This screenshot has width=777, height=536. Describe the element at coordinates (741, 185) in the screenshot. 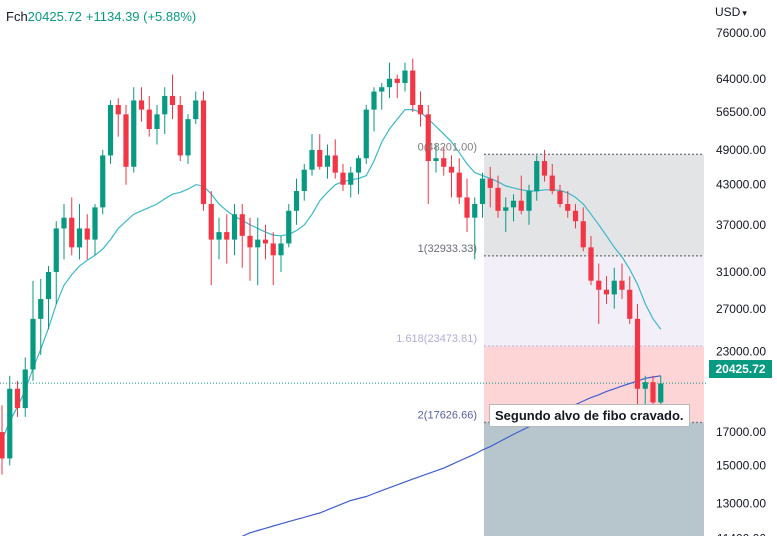

I see `price-tick-4: 43000.00` at that location.